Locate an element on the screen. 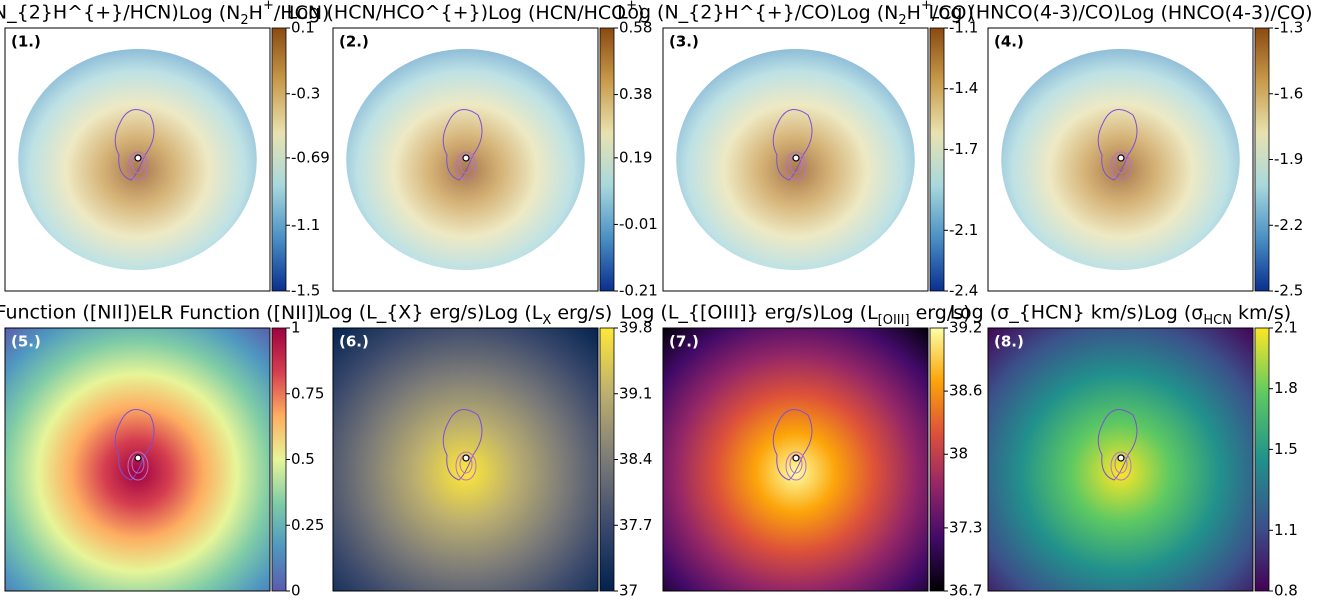  colorbar-tick-label: -1.9 is located at coordinates (1288, 159).